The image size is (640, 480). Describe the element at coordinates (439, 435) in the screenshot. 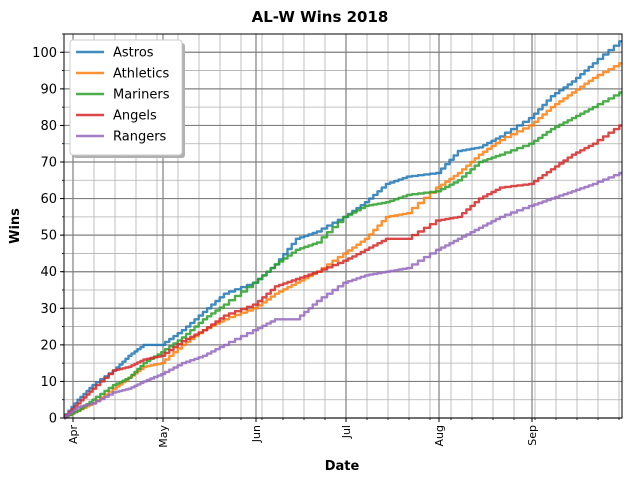

I see `x-tick-label: Aug` at that location.